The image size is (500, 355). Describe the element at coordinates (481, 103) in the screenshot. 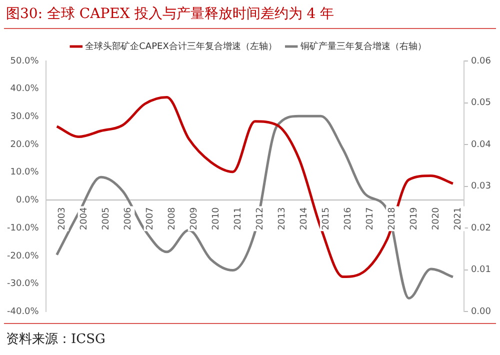

I see `y2-tick-label: 0.05` at that location.